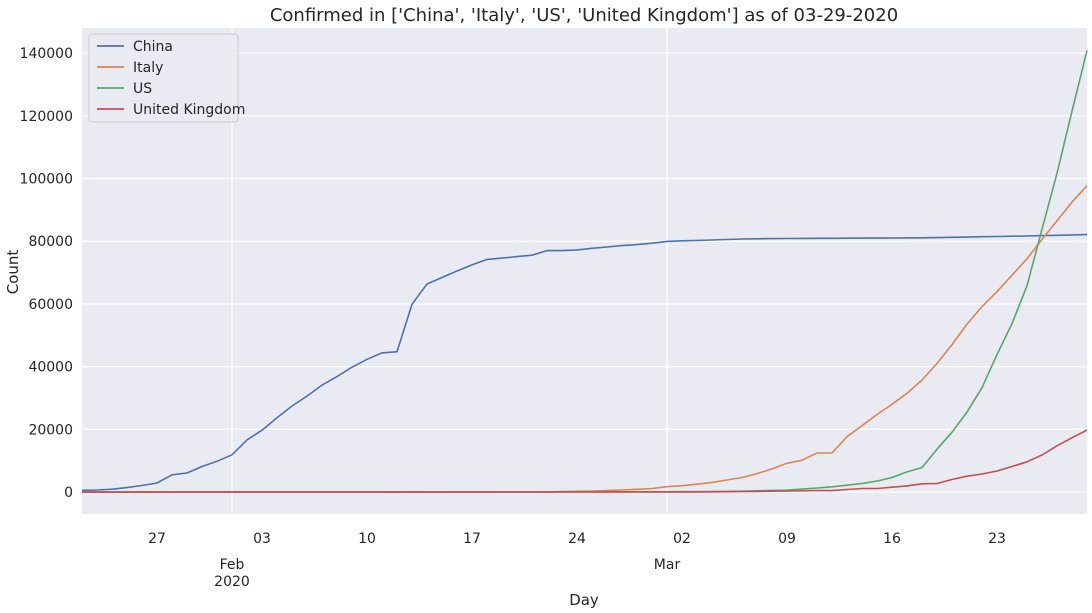  Describe the element at coordinates (142, 89) in the screenshot. I see `legend-label: US` at that location.